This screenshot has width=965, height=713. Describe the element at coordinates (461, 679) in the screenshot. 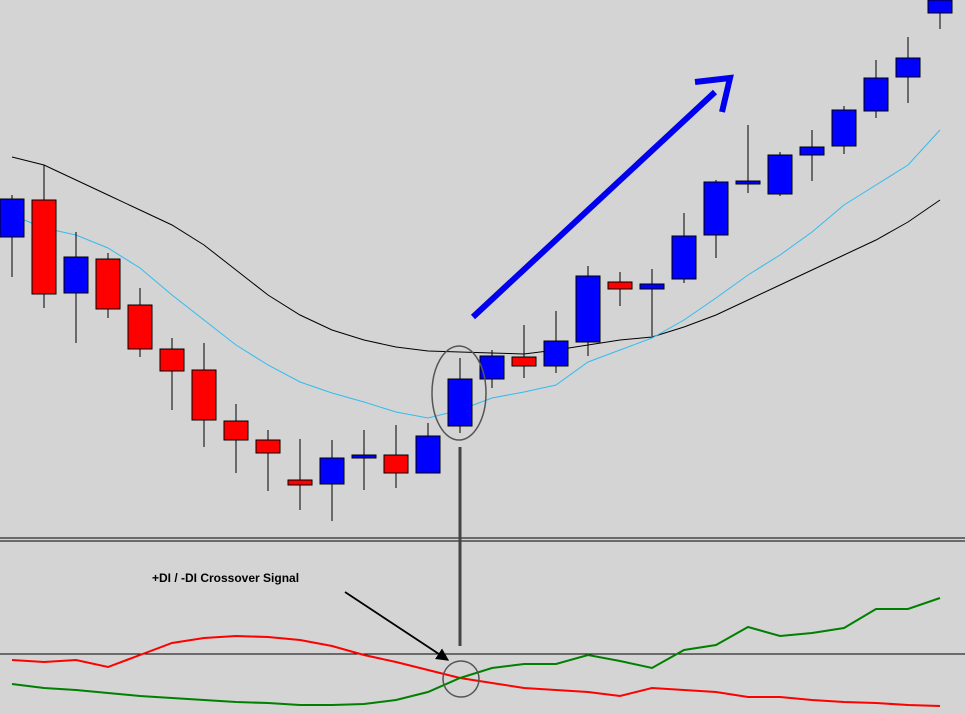

I see `crossover-circle` at that location.